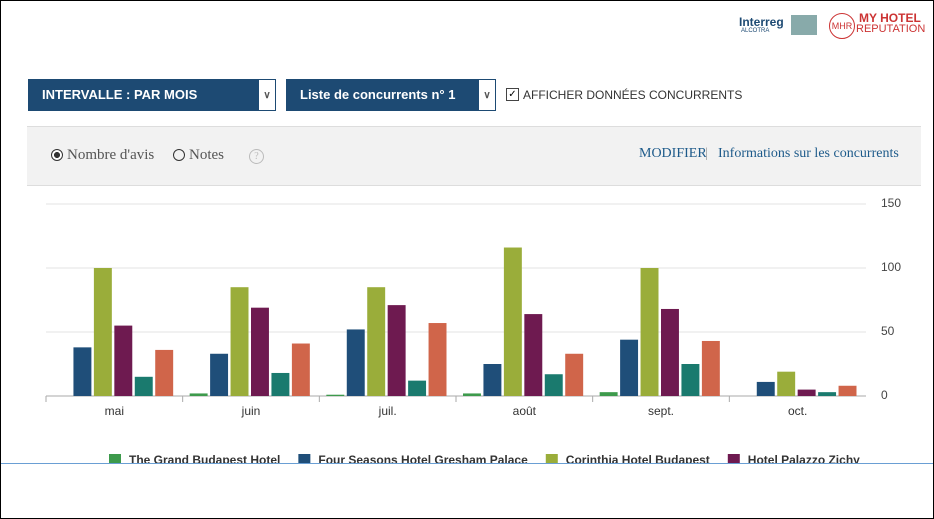 The width and height of the screenshot is (934, 519). Describe the element at coordinates (638, 458) in the screenshot. I see `legend-label: Corinthia Hotel Budapest` at that location.